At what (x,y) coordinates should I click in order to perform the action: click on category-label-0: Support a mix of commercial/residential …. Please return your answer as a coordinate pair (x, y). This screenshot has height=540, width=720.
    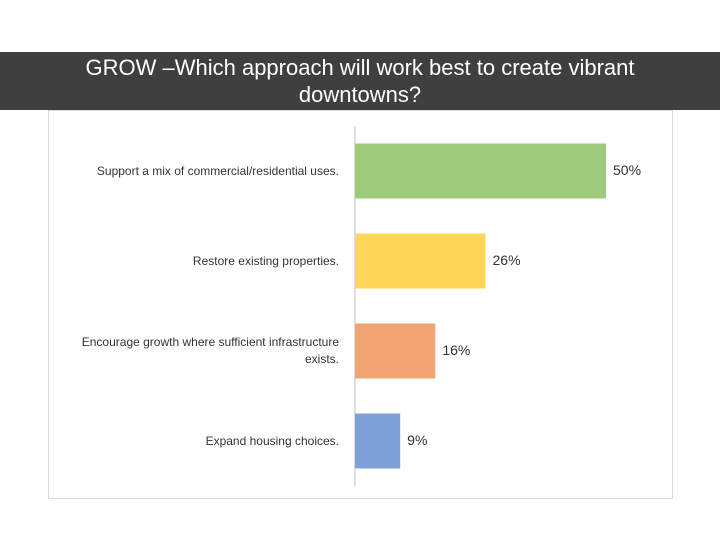
    Looking at the image, I should click on (217, 170).